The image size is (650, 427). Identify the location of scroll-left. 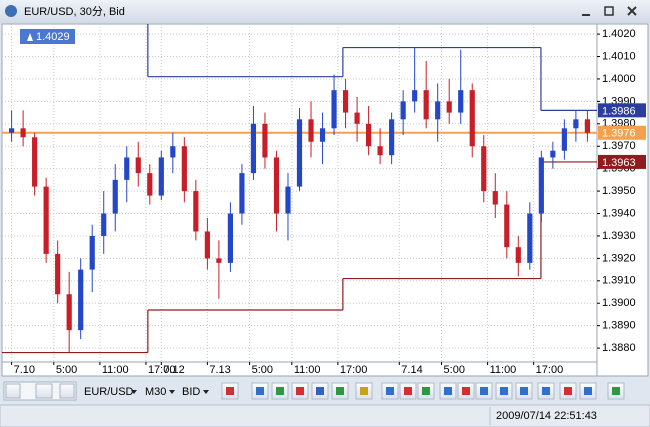
(13, 391).